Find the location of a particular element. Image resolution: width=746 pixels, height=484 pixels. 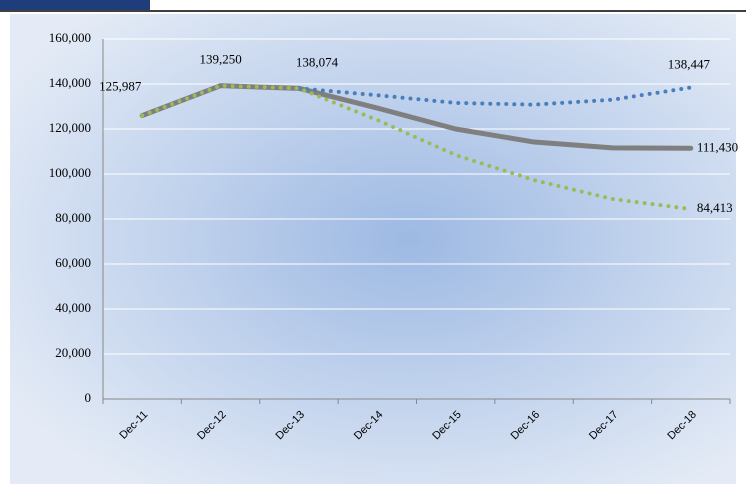

data-label: 138,074 is located at coordinates (317, 61).